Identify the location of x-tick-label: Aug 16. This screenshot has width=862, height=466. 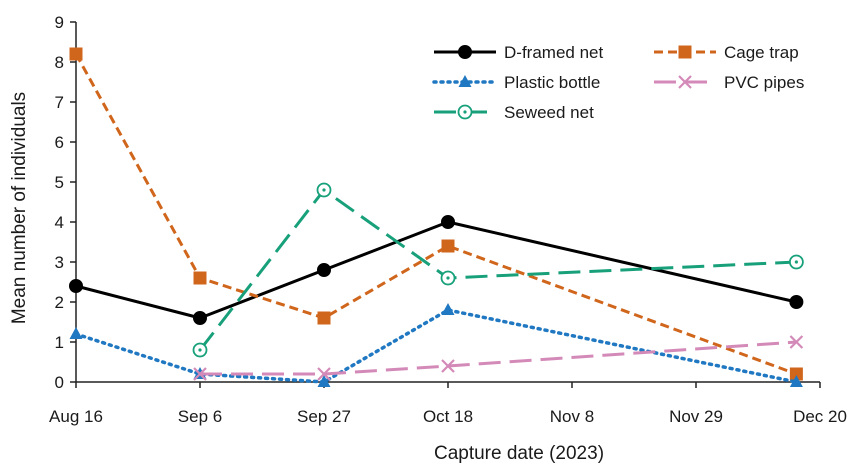
(76, 416).